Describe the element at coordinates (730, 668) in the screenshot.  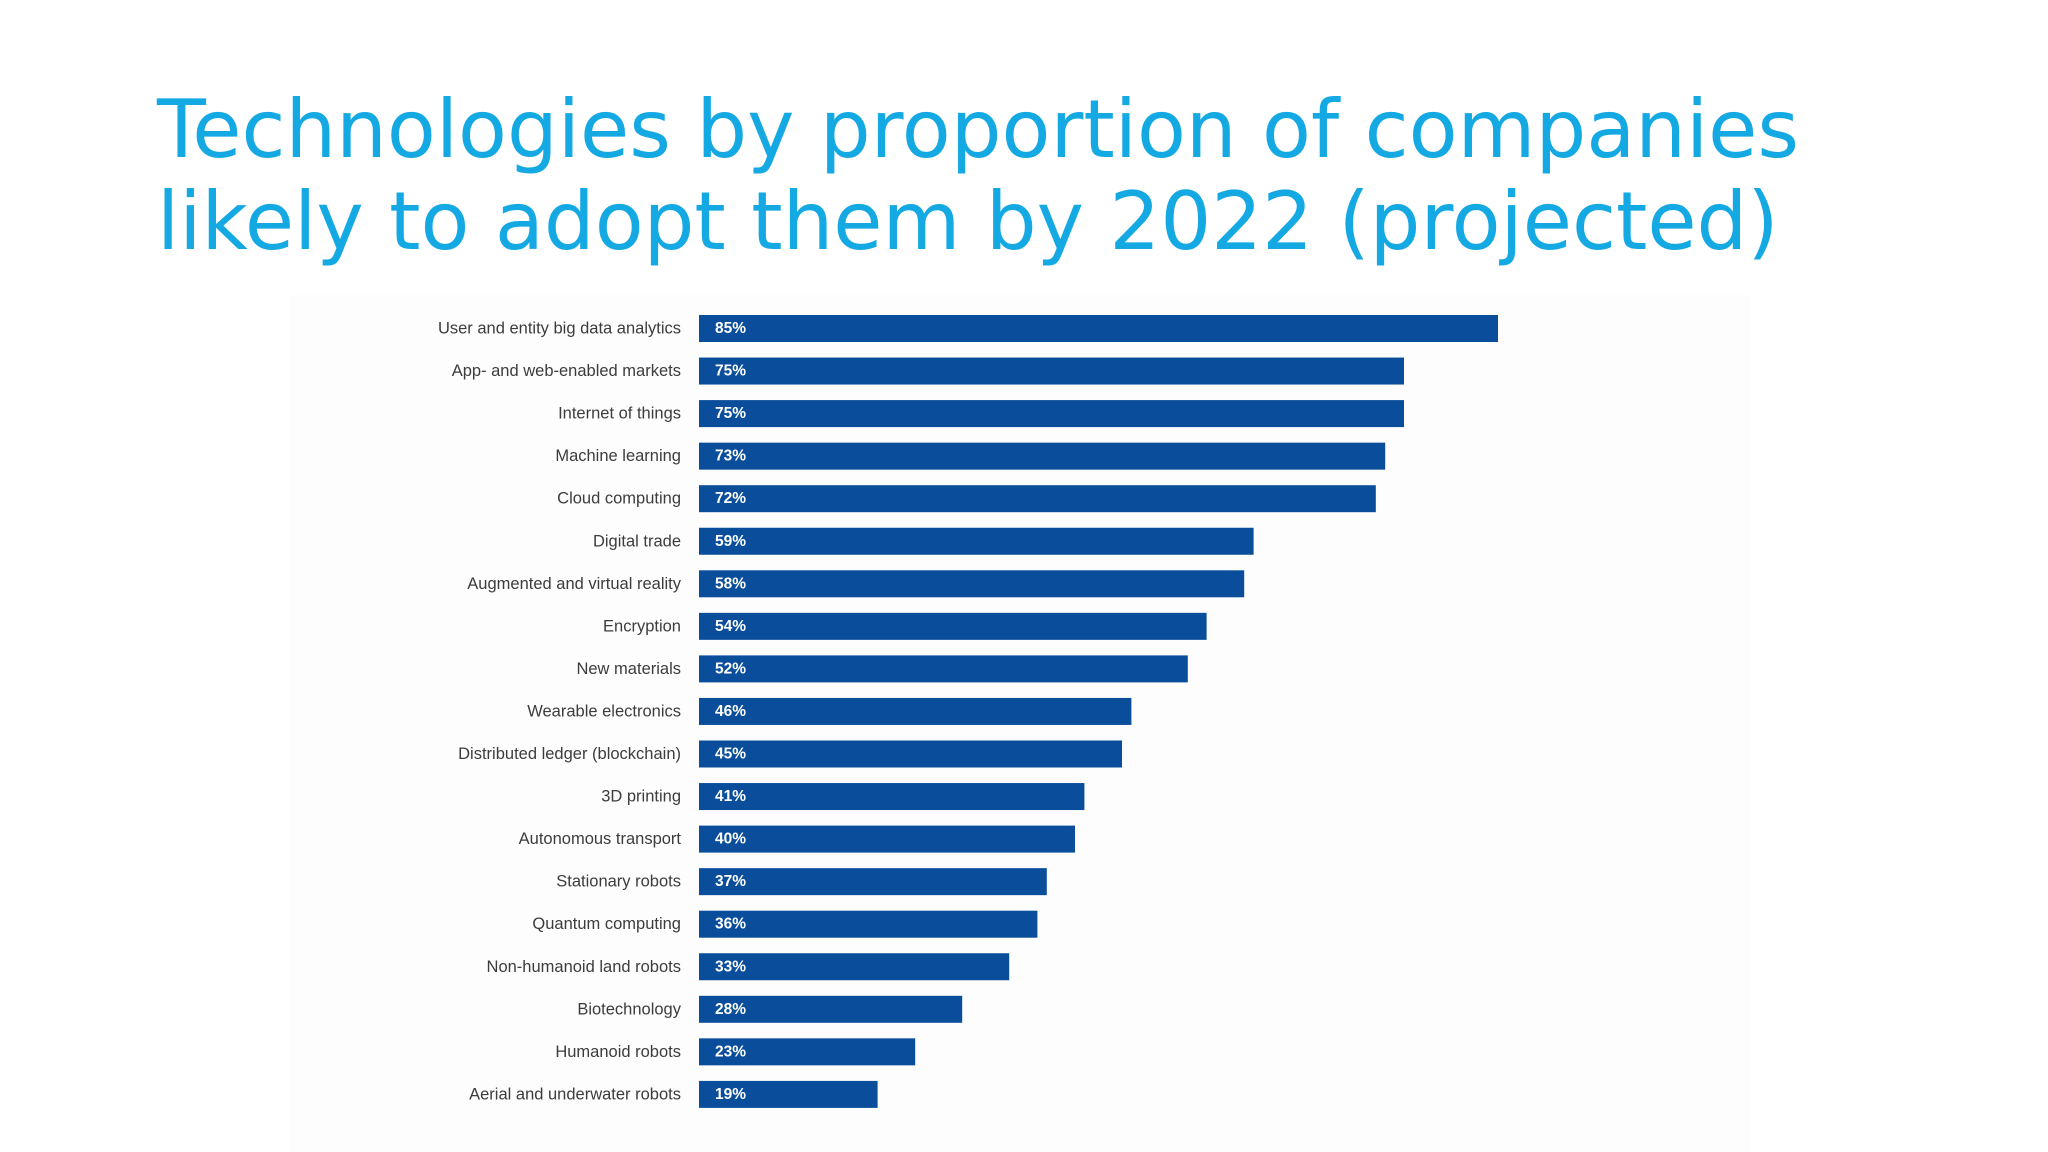
I see `bar-value-label: 52%` at that location.